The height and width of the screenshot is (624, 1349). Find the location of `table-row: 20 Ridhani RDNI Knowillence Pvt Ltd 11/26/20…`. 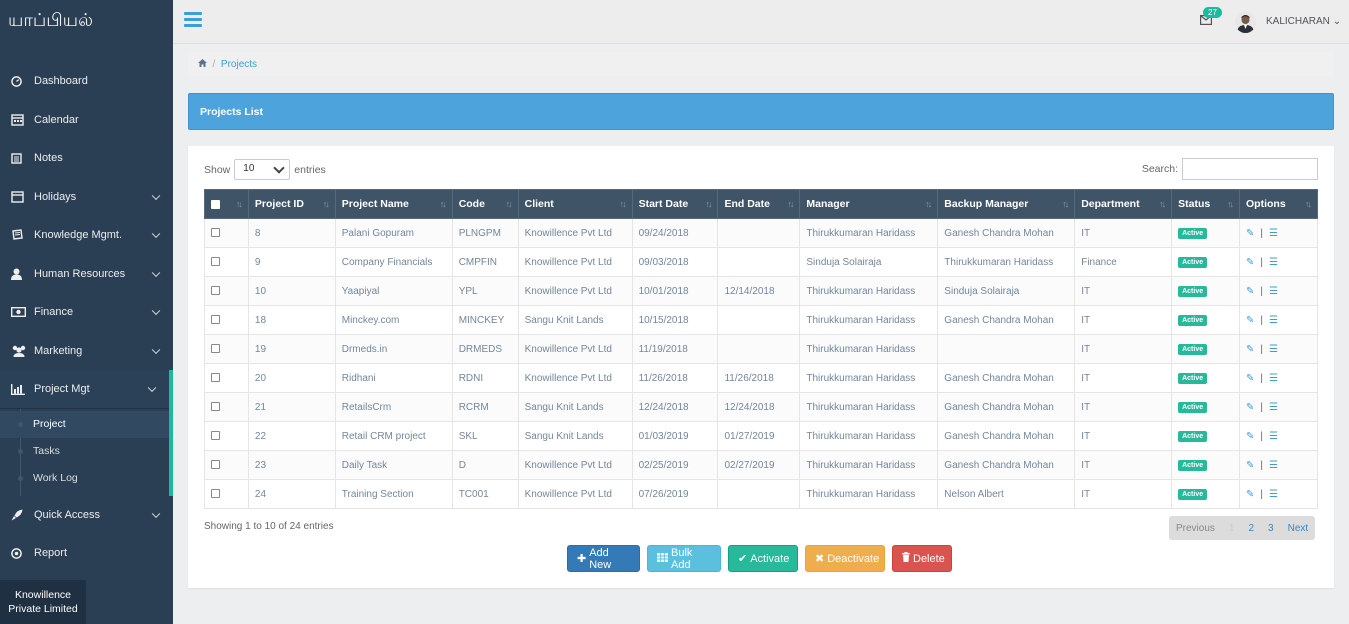

table-row: 20 Ridhani RDNI Knowillence Pvt Ltd 11/26/20… is located at coordinates (761, 378).